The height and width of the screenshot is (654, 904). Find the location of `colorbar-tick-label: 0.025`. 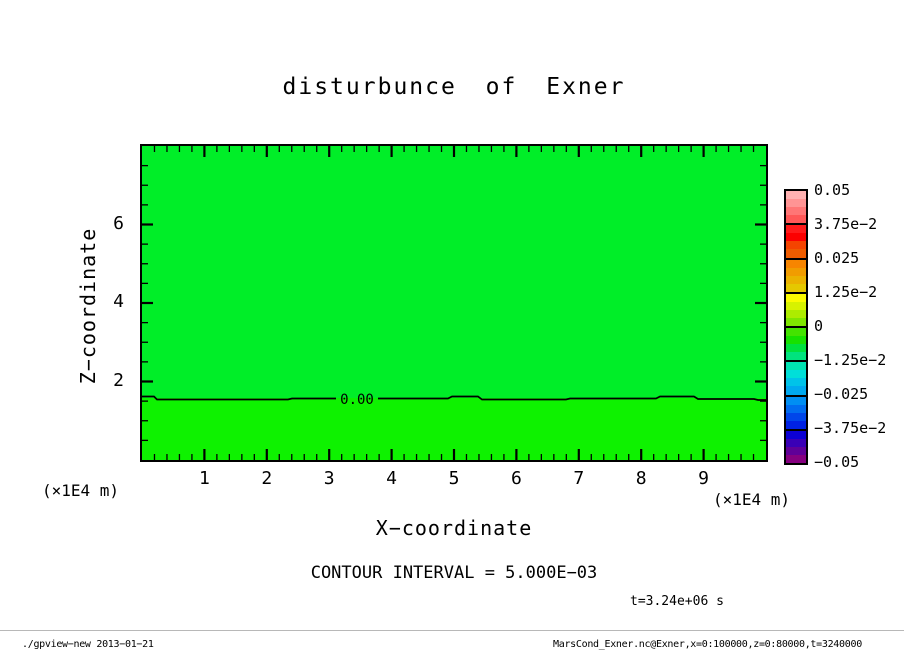

colorbar-tick-label: 0.025 is located at coordinates (837, 258).